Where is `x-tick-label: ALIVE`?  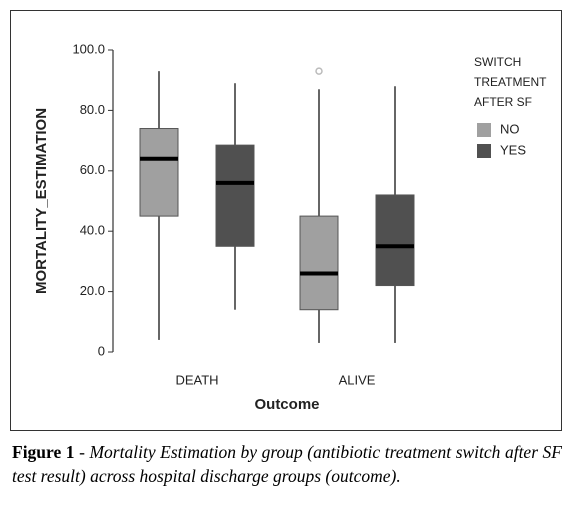
x-tick-label: ALIVE is located at coordinates (357, 379).